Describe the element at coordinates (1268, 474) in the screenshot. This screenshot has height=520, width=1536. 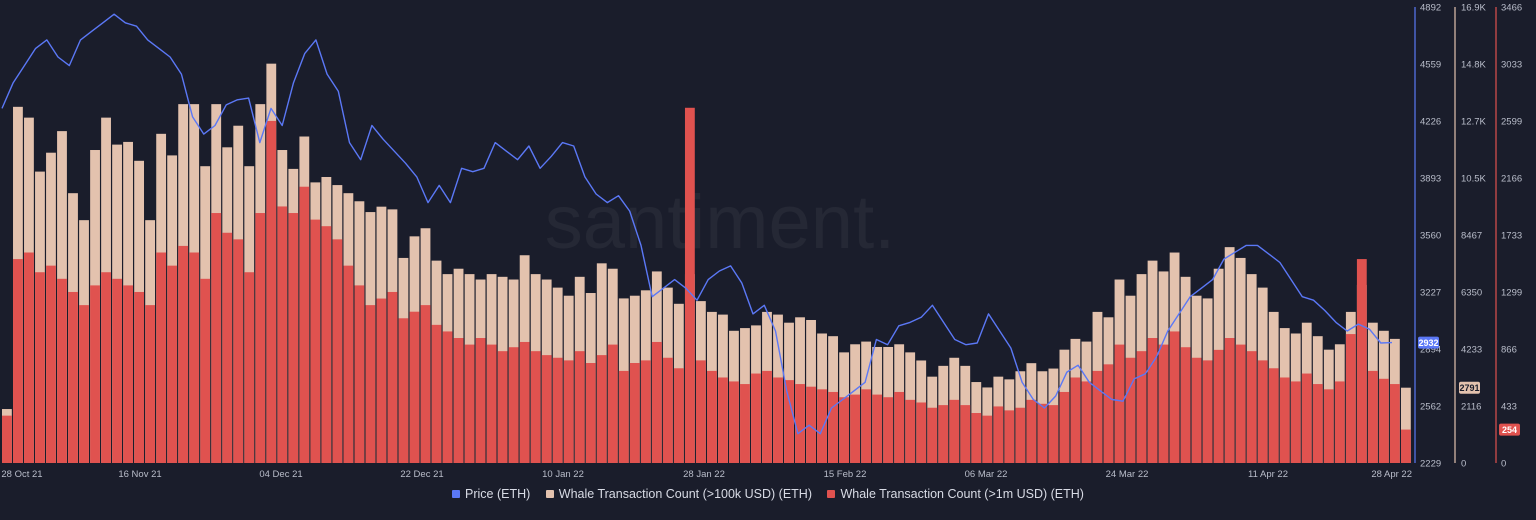
I see `x-tick-label: 11 Apr 22` at that location.